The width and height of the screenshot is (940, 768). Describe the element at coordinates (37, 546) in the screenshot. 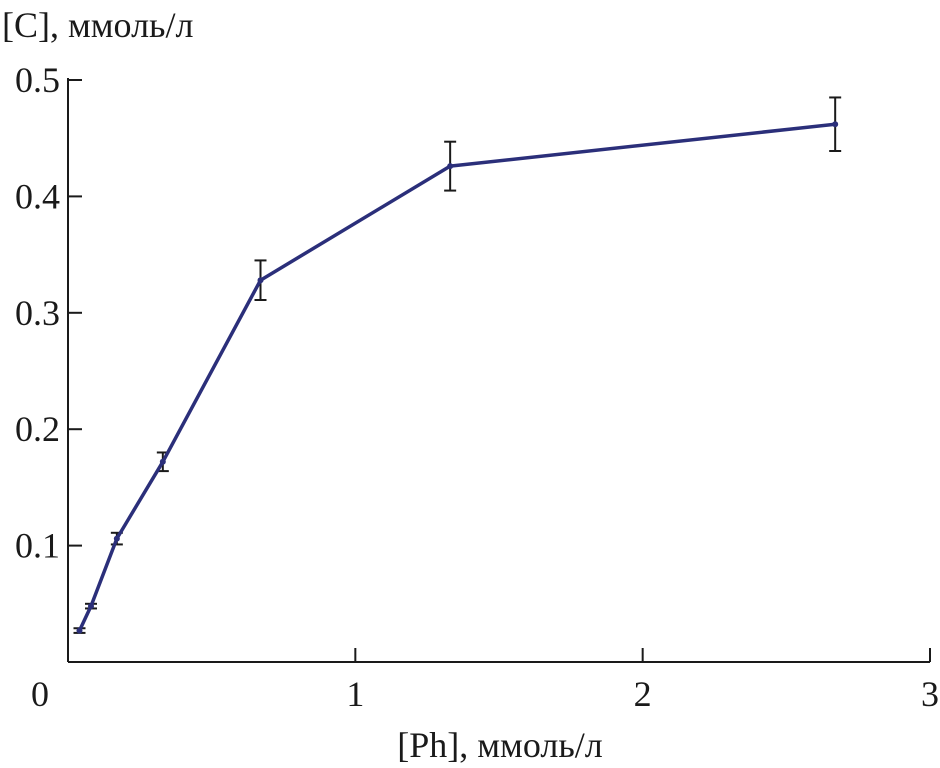

I see `y-tick-label: 0.1` at that location.